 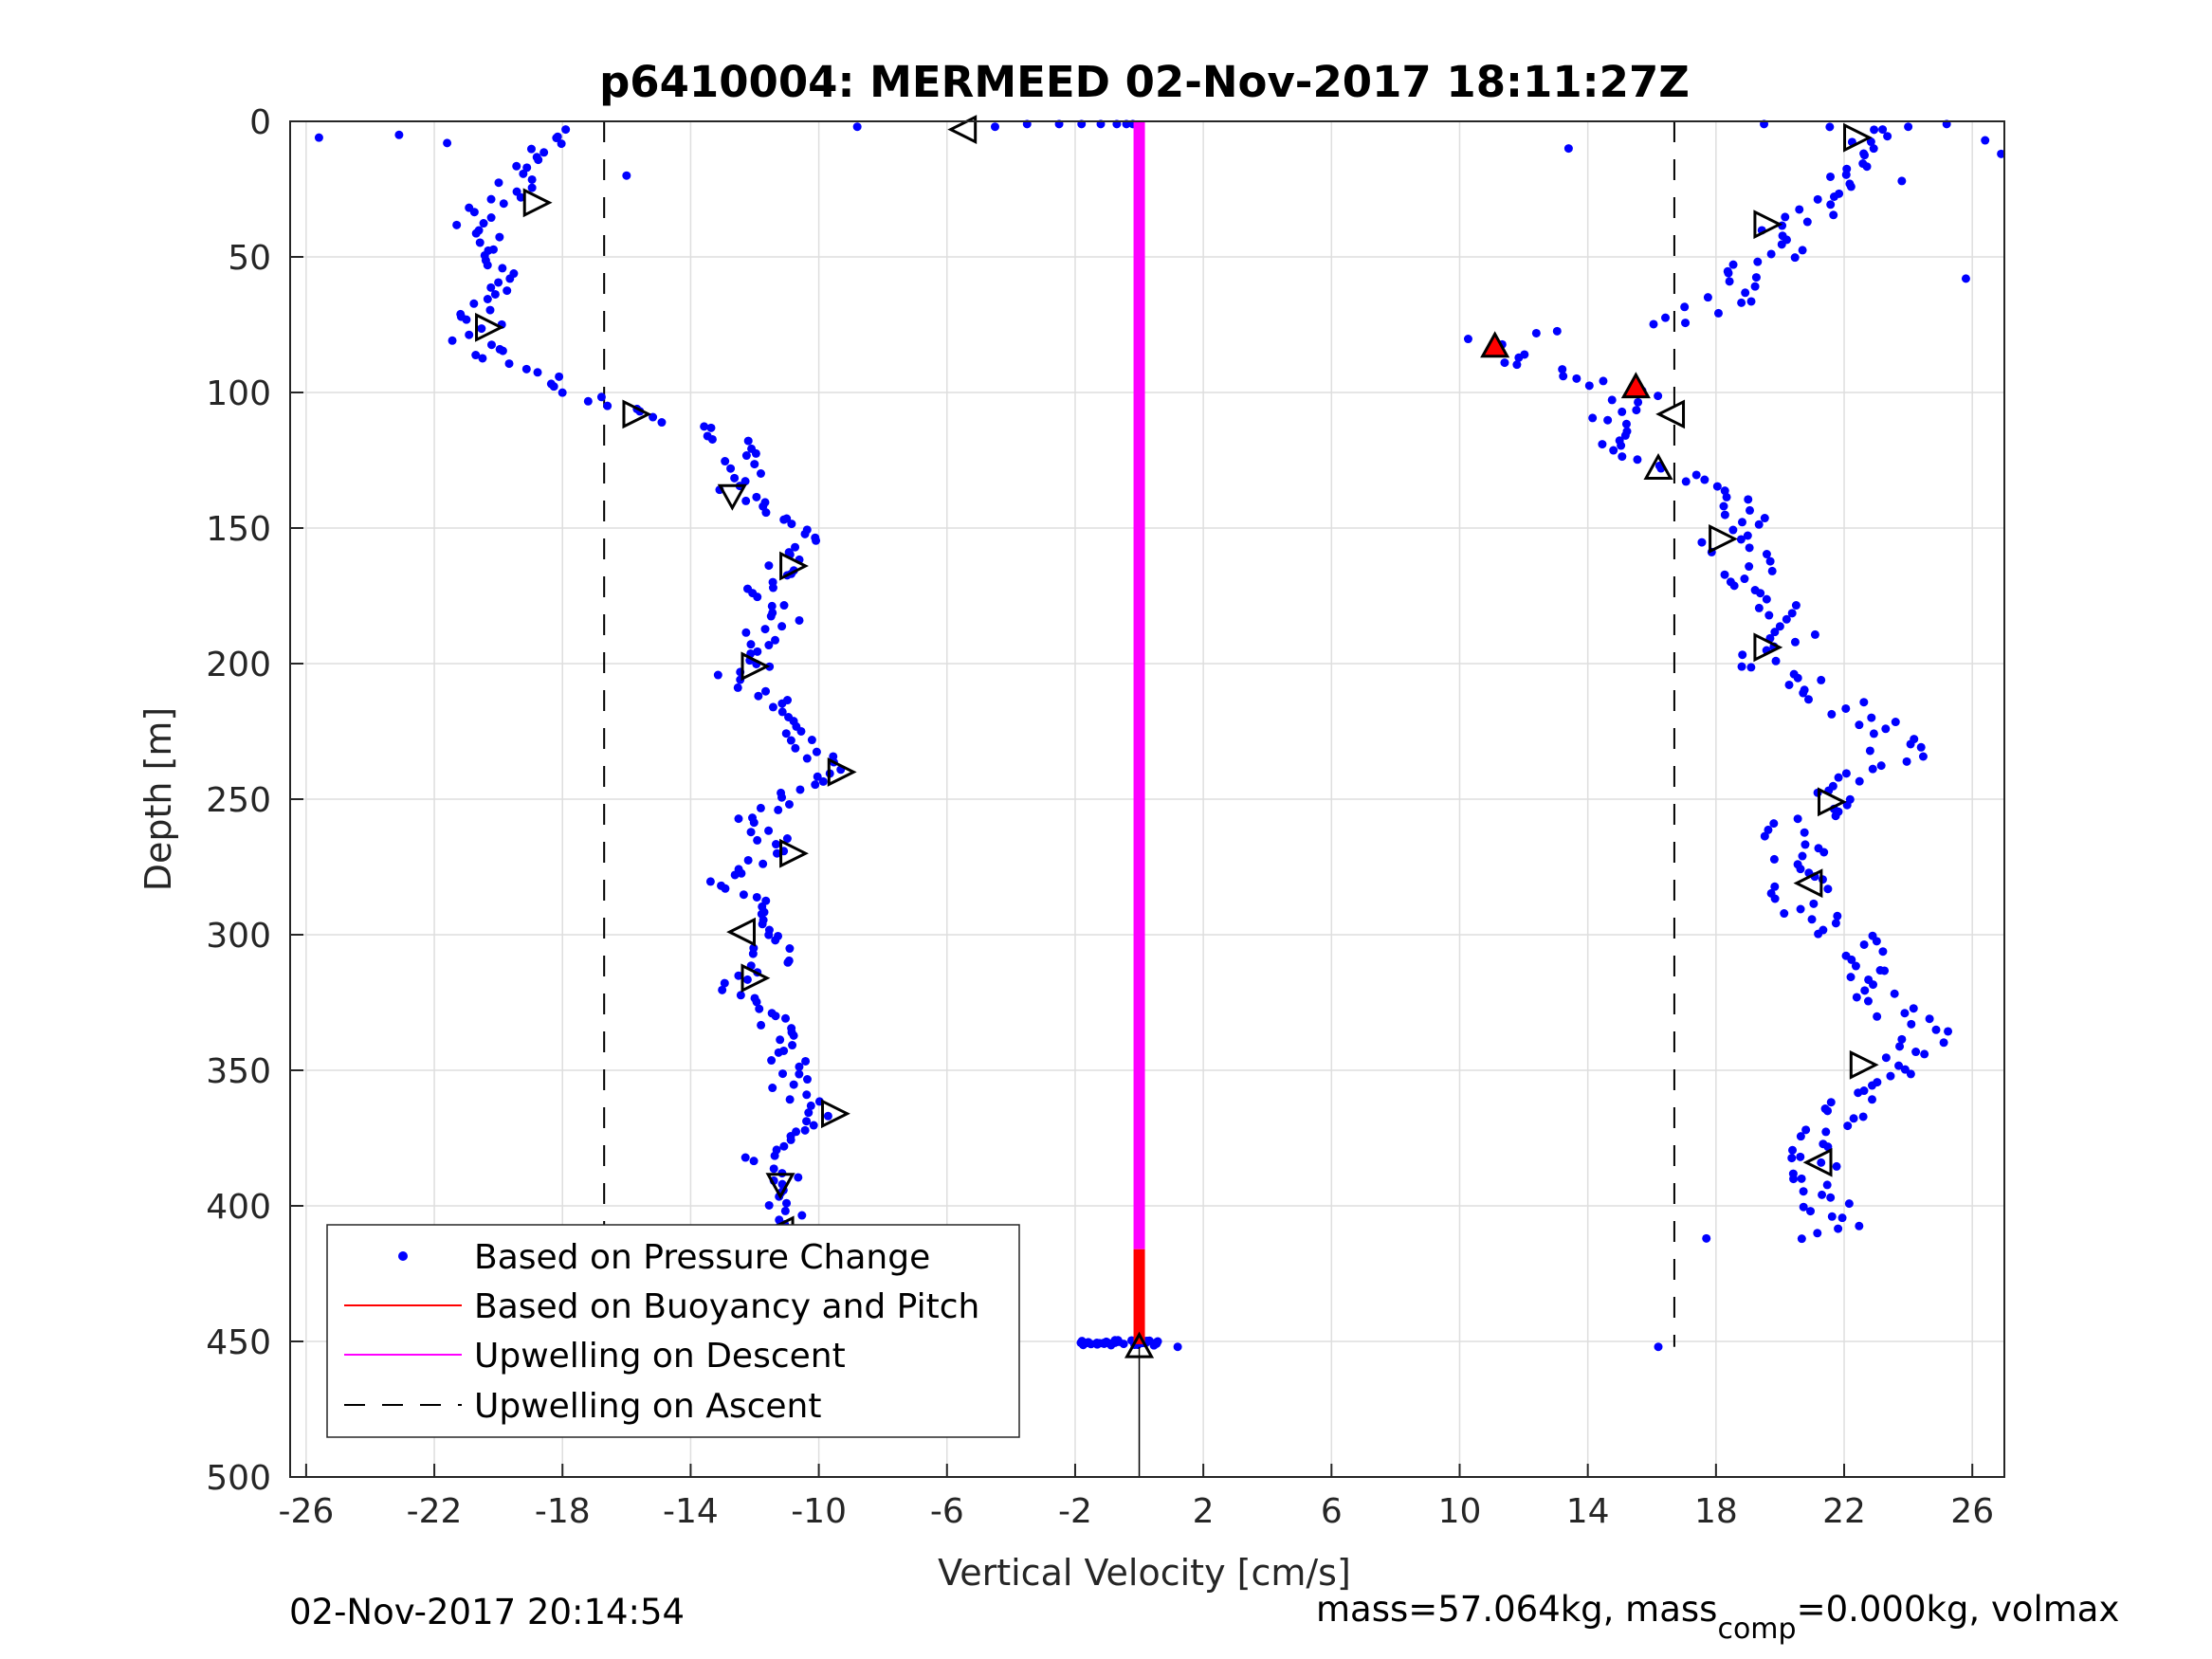 I want to click on x-axis-label: Vertical Velocity [cm/s], so click(x=1144, y=1573).